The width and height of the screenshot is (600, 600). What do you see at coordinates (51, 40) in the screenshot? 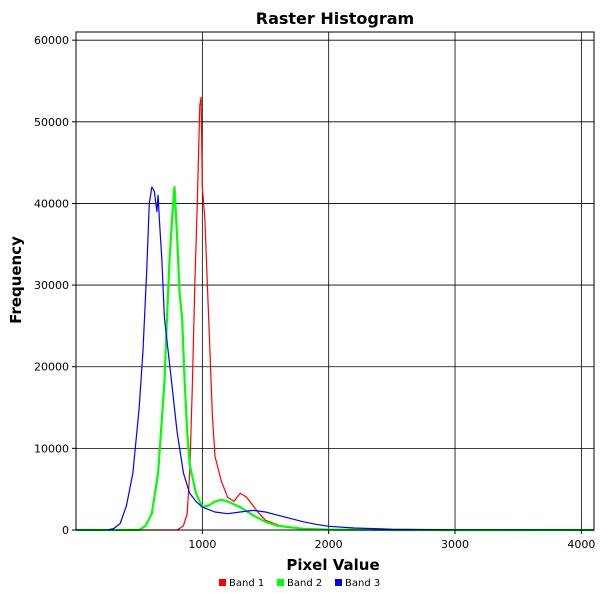
I see `y-tick-label: 60000` at bounding box center [51, 40].